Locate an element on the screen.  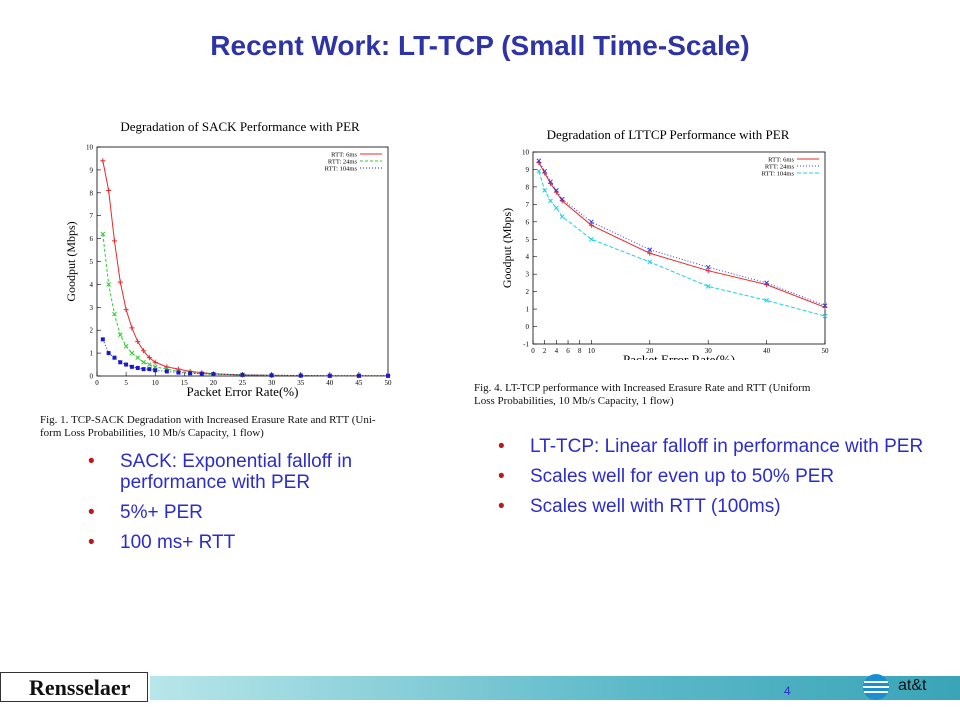
slide-title: Recent Work: LT-TCP (Small Time-Scale) is located at coordinates (480, 45).